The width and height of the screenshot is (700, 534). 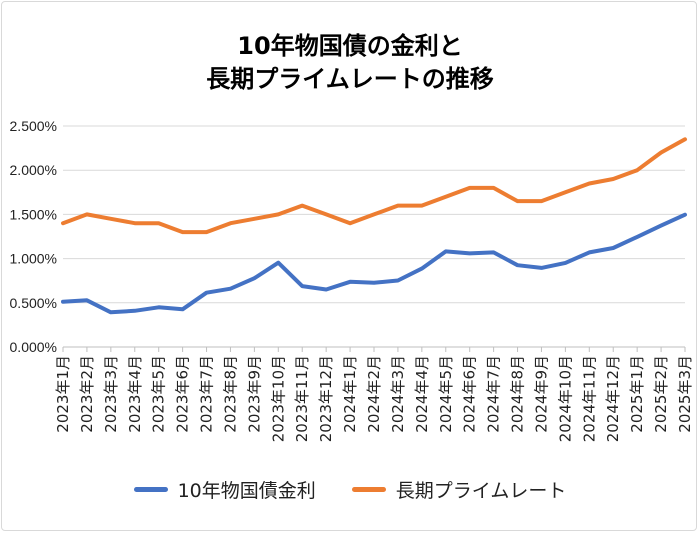 I want to click on y-tick-label: 0.500%, so click(x=33, y=303).